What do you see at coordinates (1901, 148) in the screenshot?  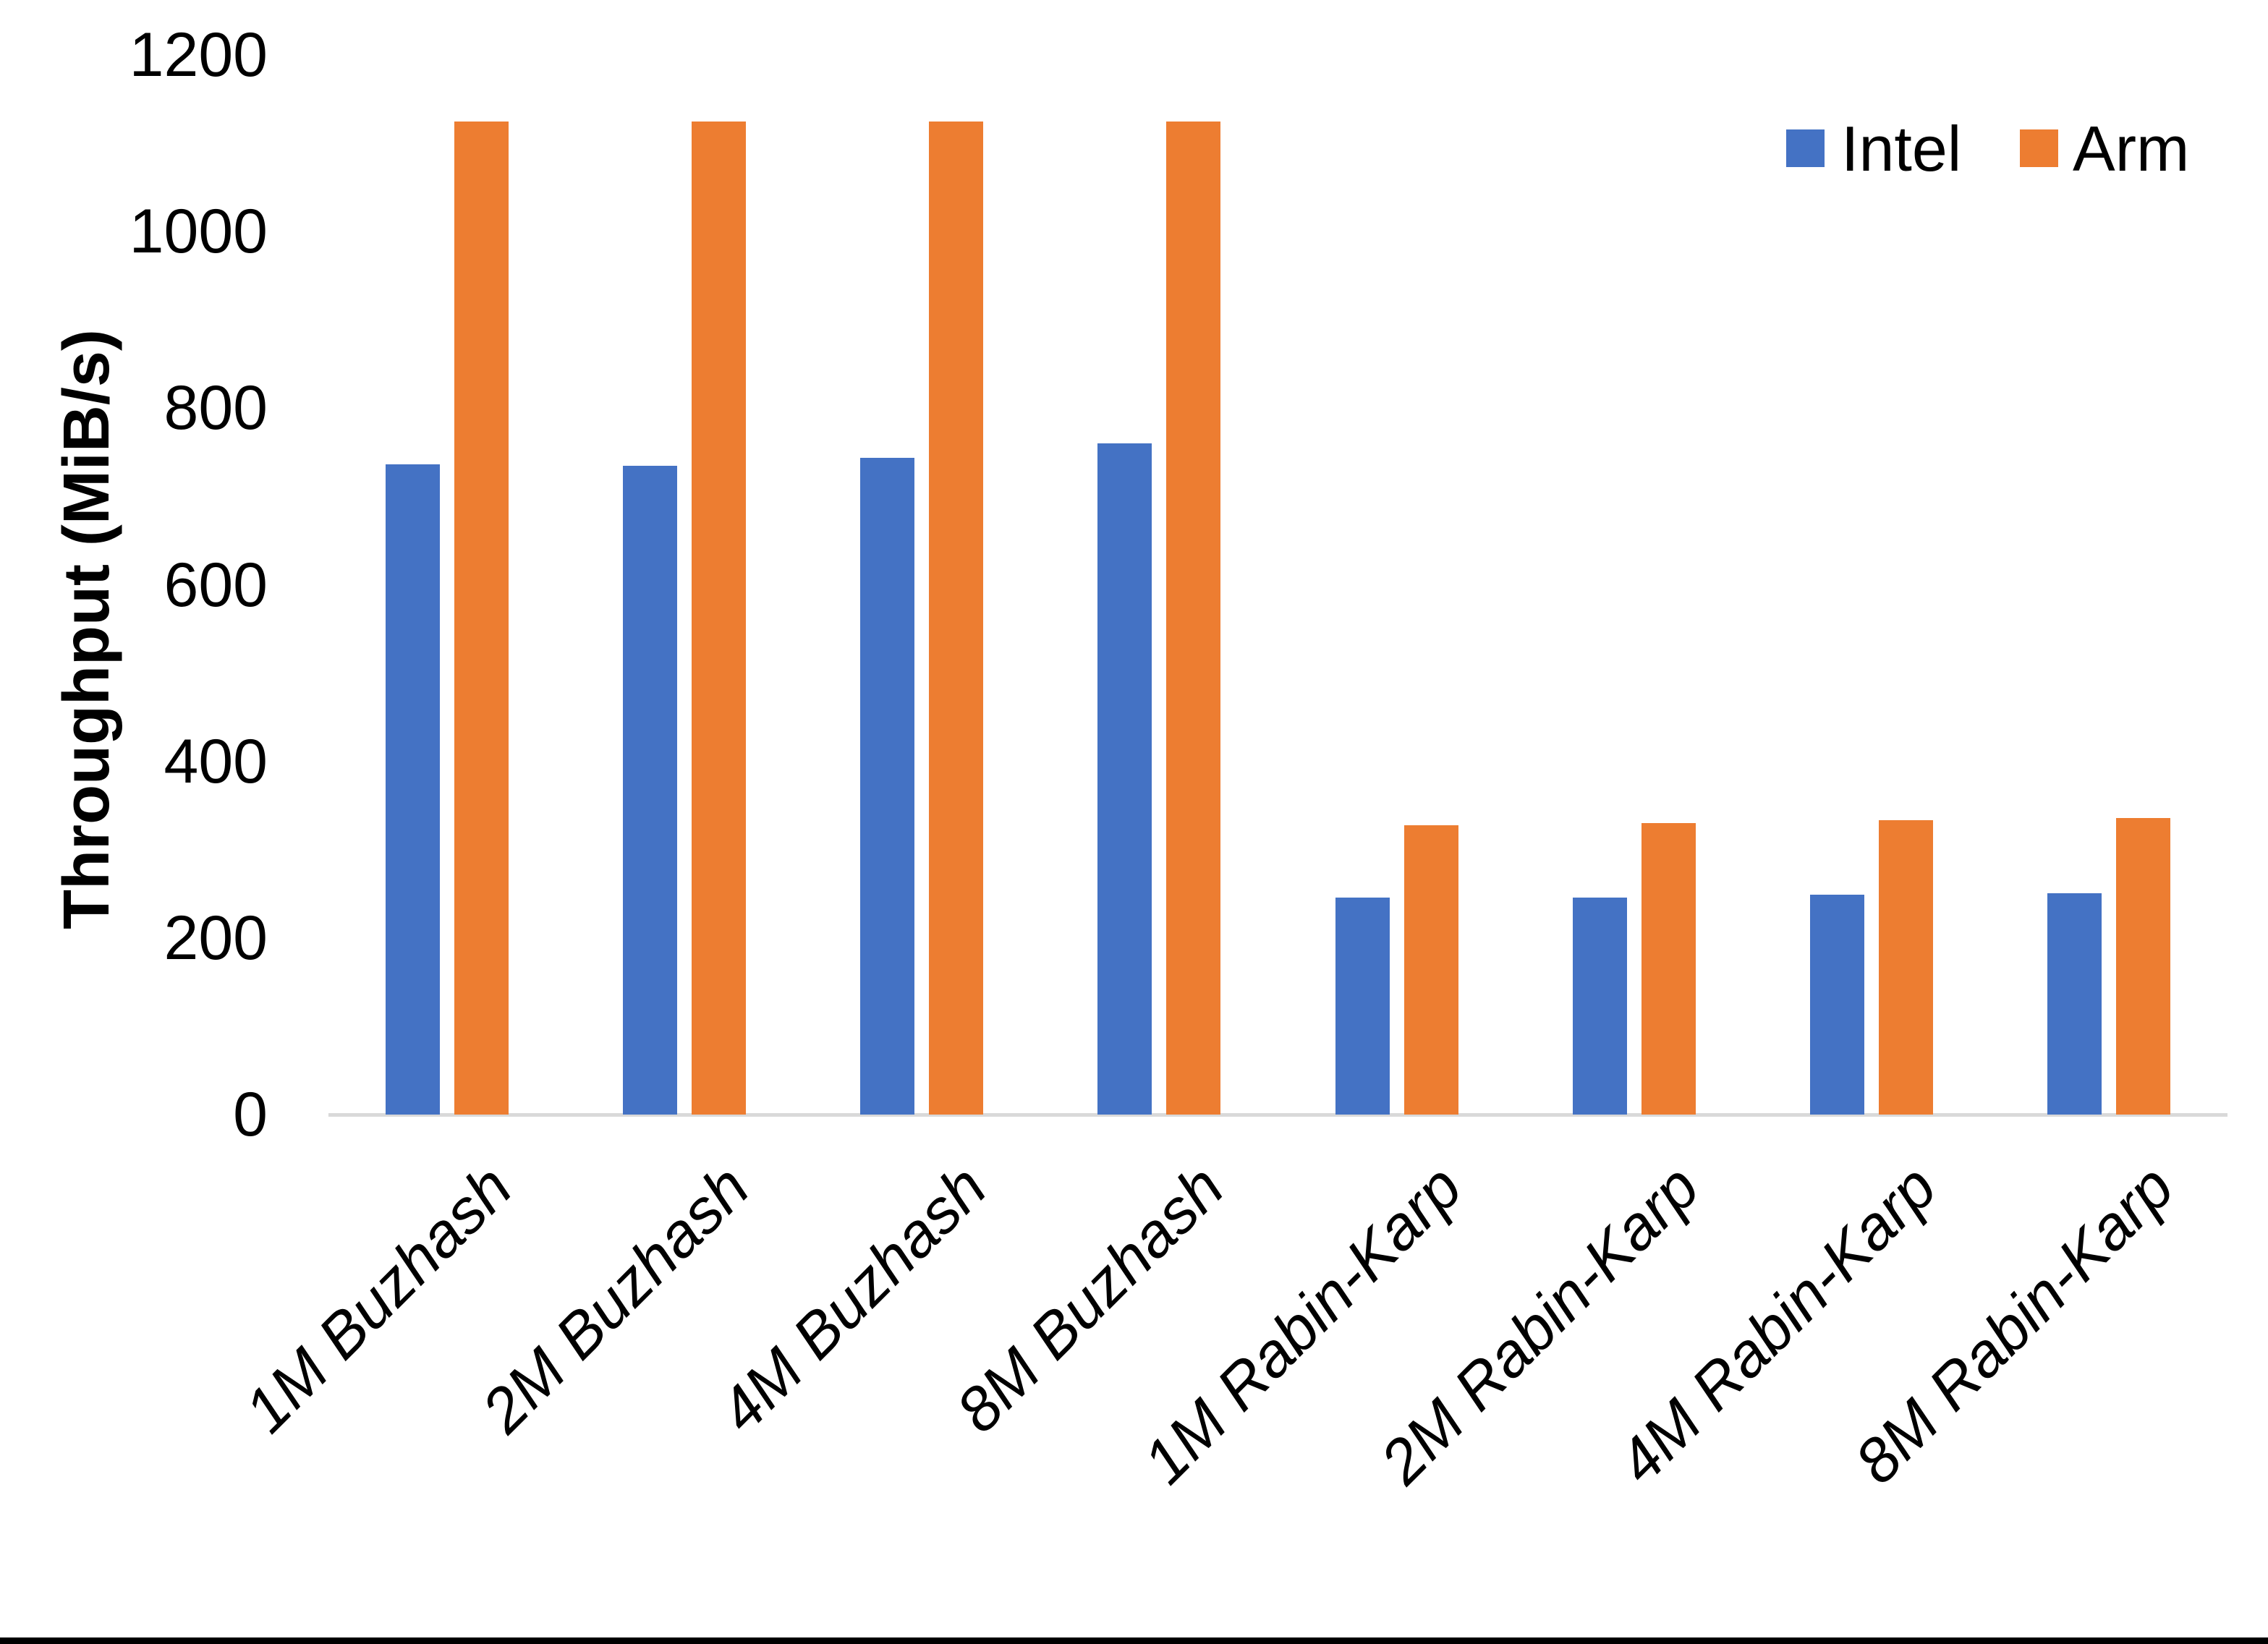 I see `legend-label-intel: Intel` at bounding box center [1901, 148].